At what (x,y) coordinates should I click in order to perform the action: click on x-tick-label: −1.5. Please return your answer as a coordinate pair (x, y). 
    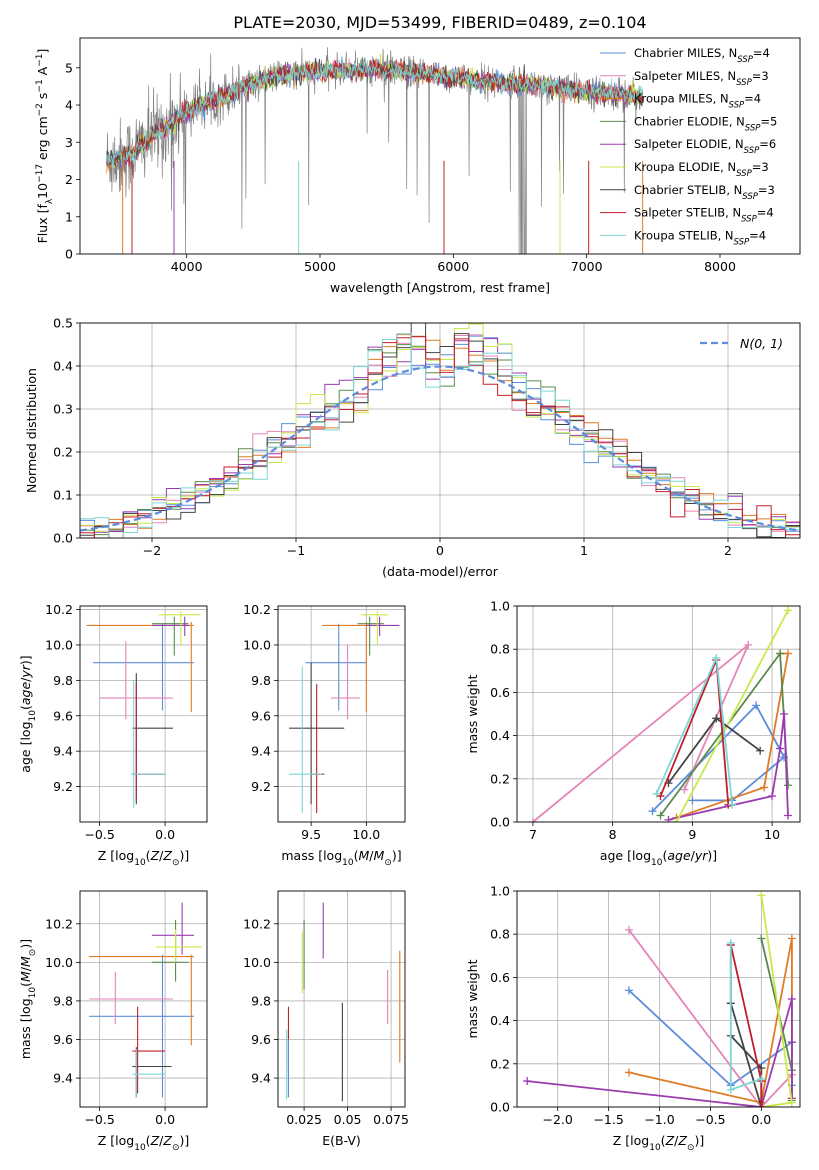
    Looking at the image, I should click on (608, 1119).